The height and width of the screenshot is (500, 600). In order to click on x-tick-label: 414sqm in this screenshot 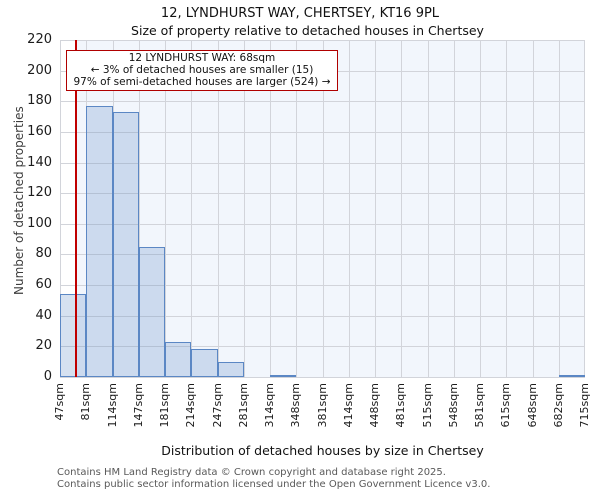, I will do `click(348, 405)`.